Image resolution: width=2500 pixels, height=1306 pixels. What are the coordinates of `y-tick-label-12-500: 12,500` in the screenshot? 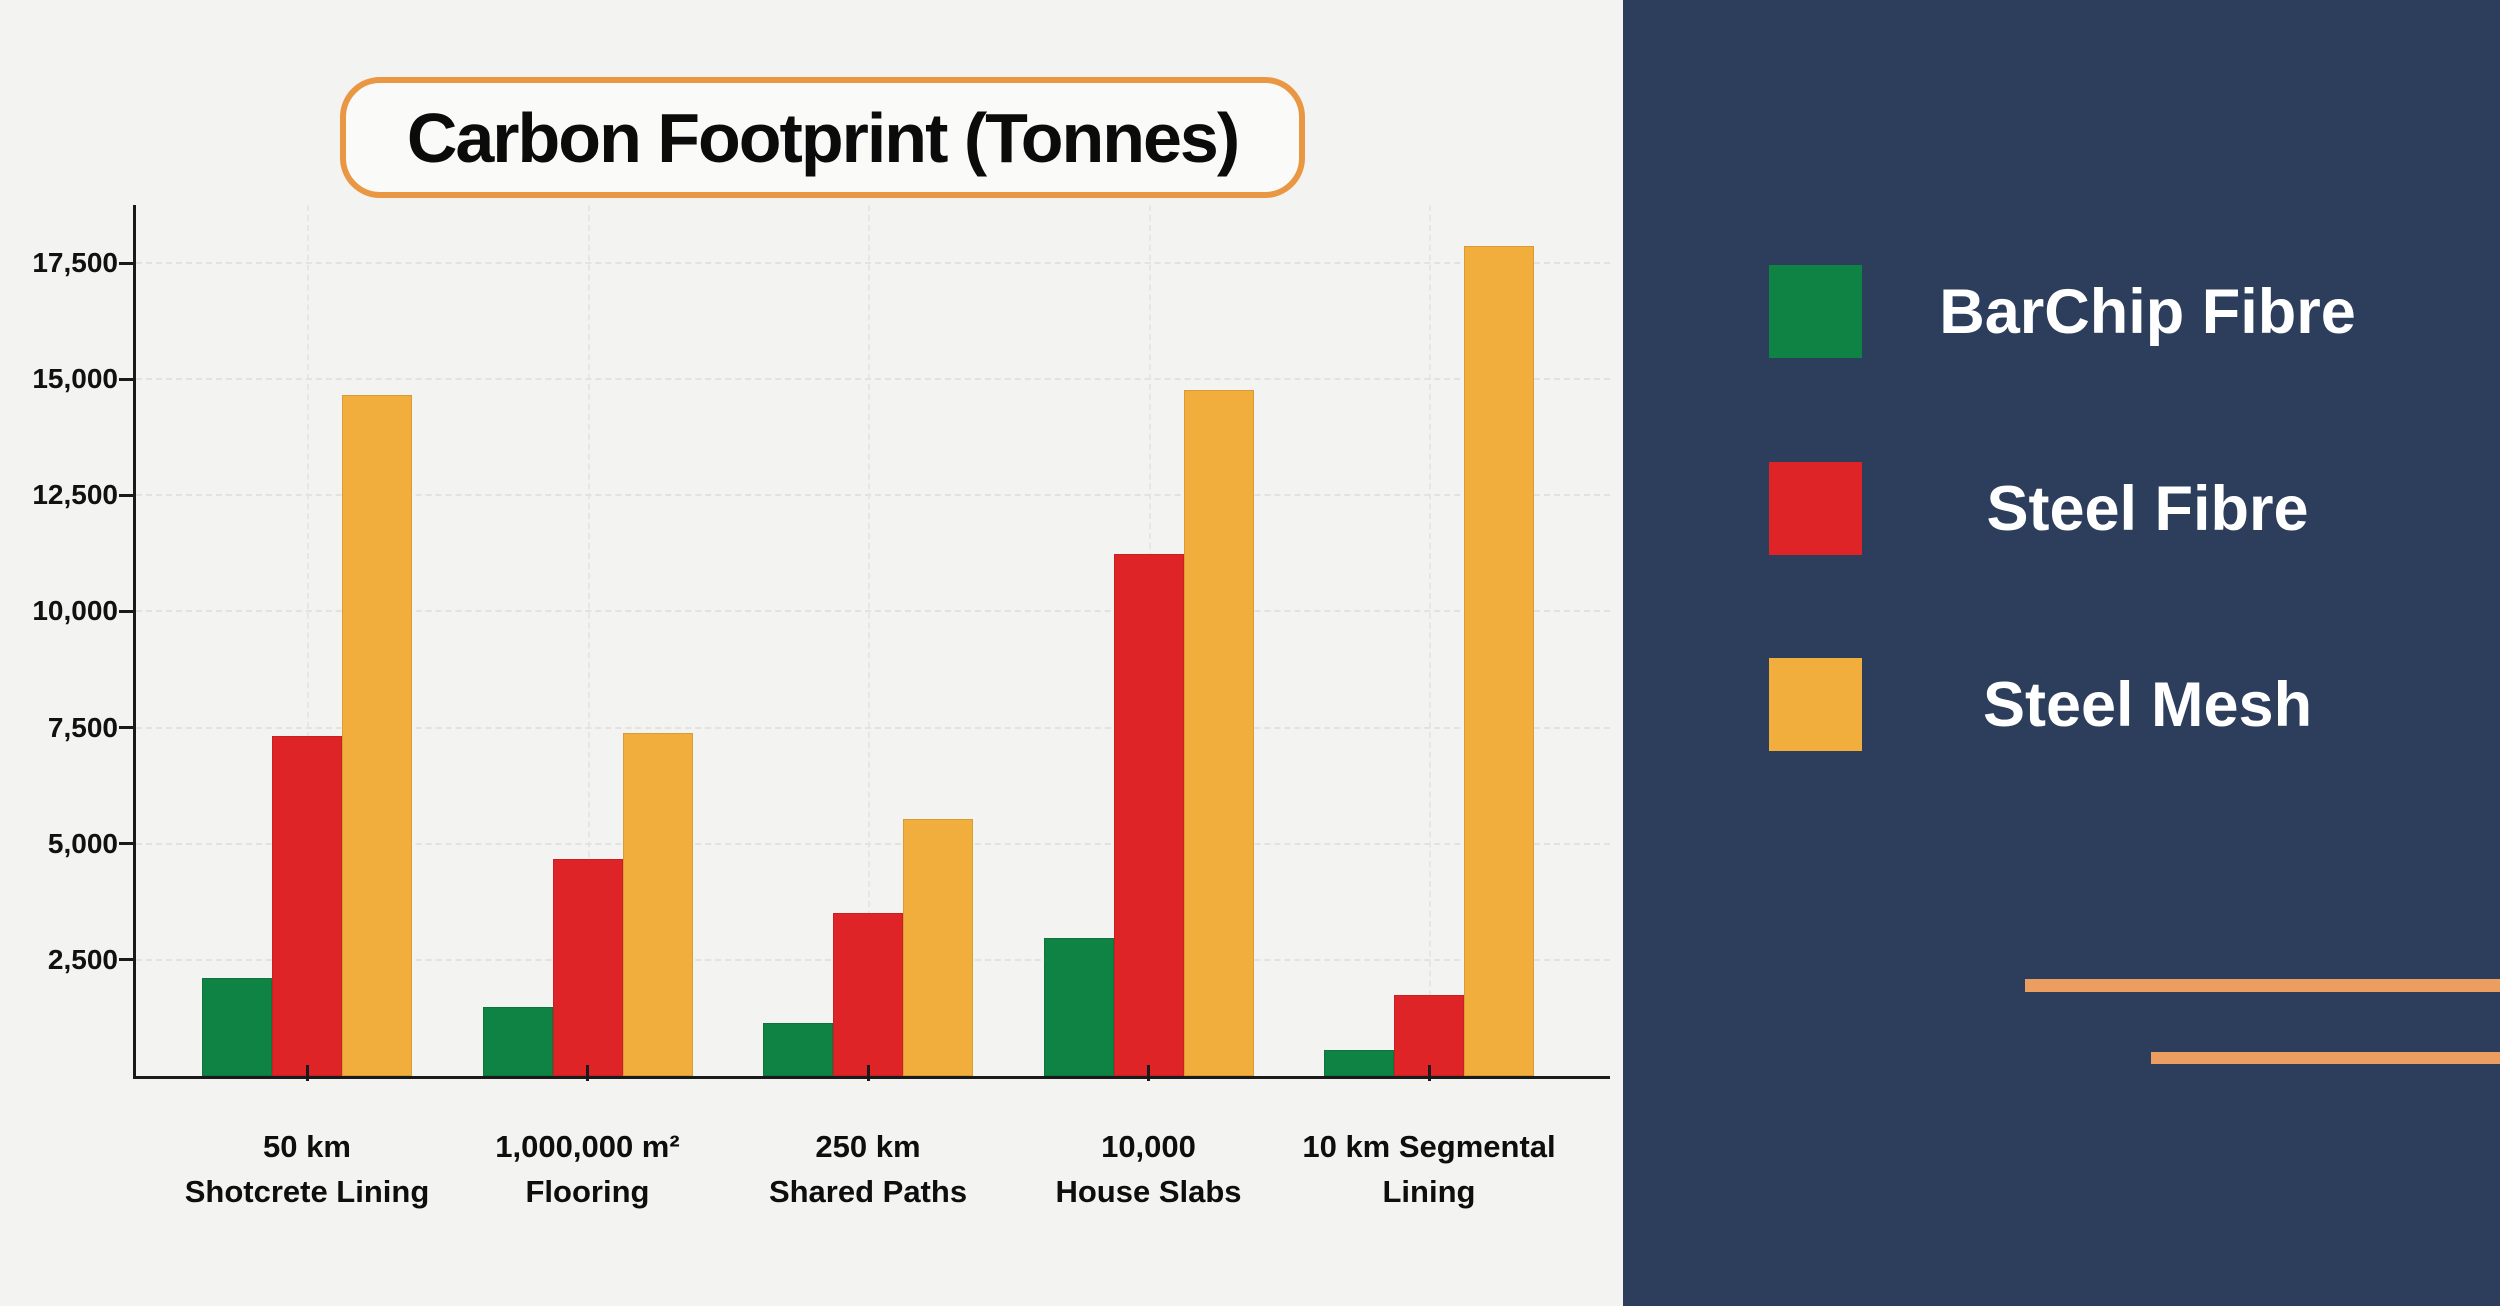 It's located at (75, 495).